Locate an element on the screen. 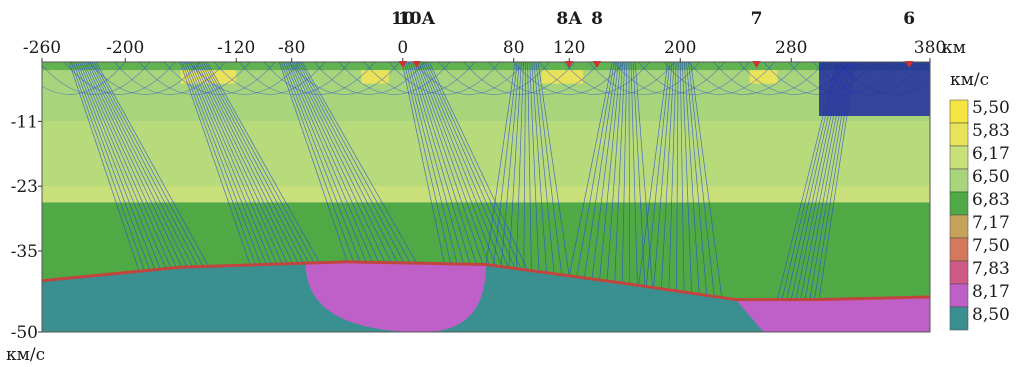  station-label: 10А is located at coordinates (417, 19).